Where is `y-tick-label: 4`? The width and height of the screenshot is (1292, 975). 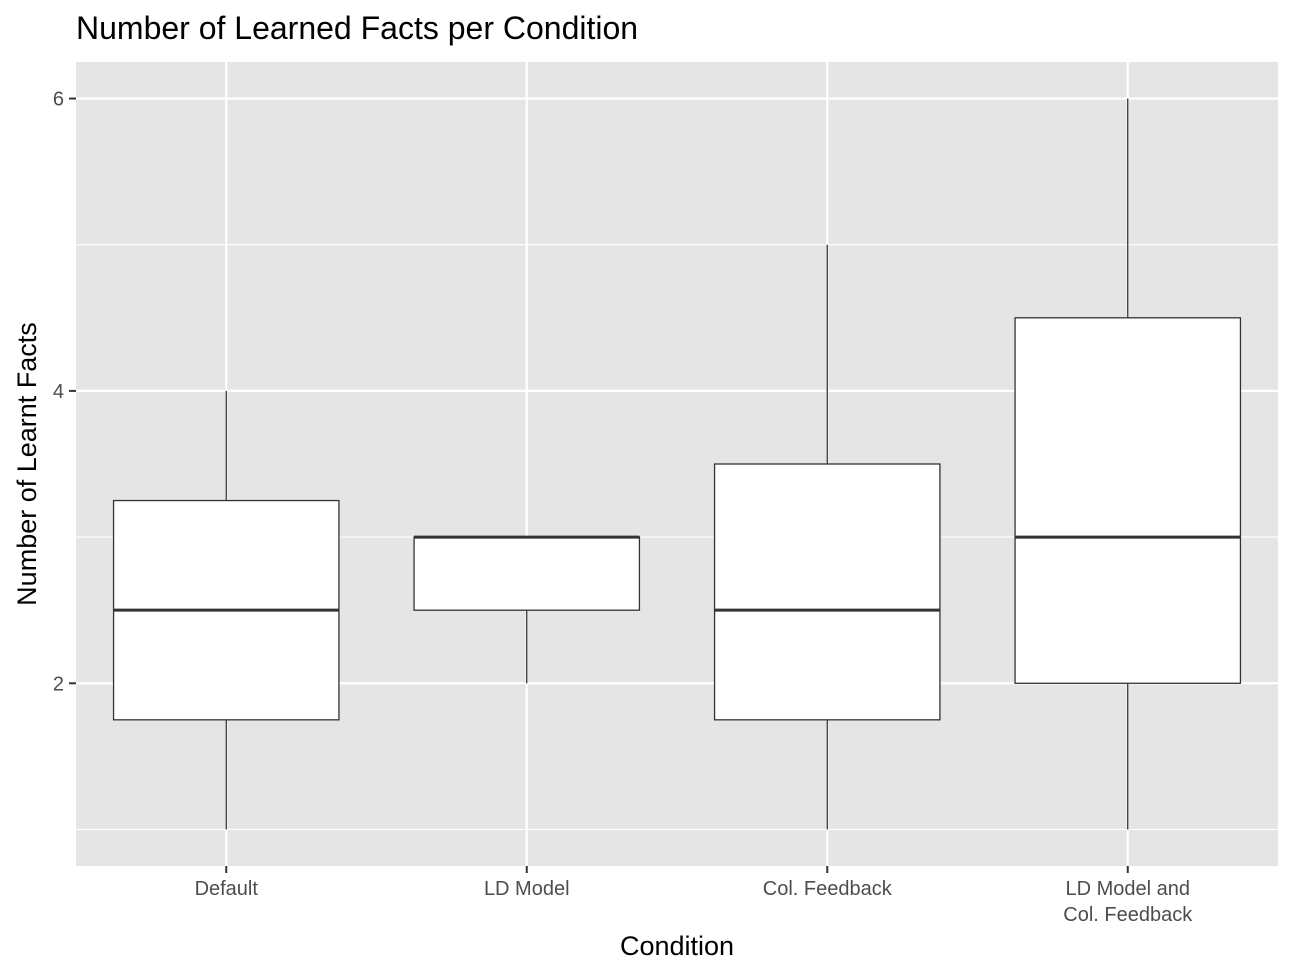
y-tick-label: 4 is located at coordinates (58, 392).